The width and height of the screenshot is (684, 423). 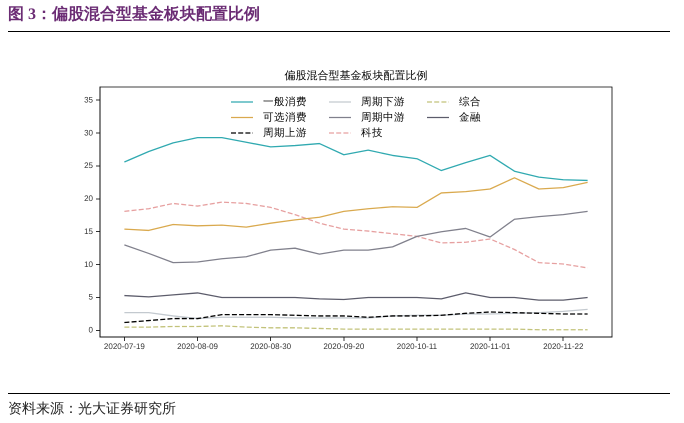 I want to click on legend-label: 综合, so click(x=470, y=101).